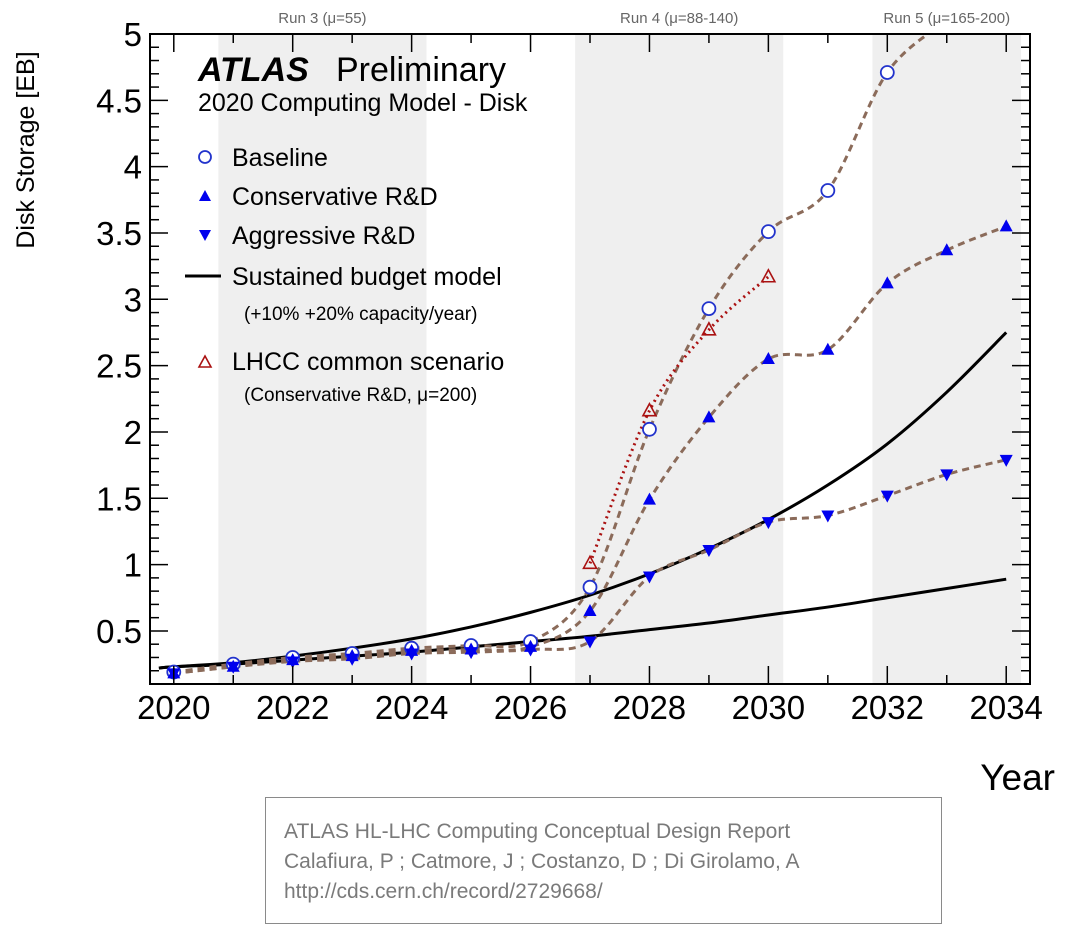  I want to click on filled-triangle-up-icon, so click(205, 195).